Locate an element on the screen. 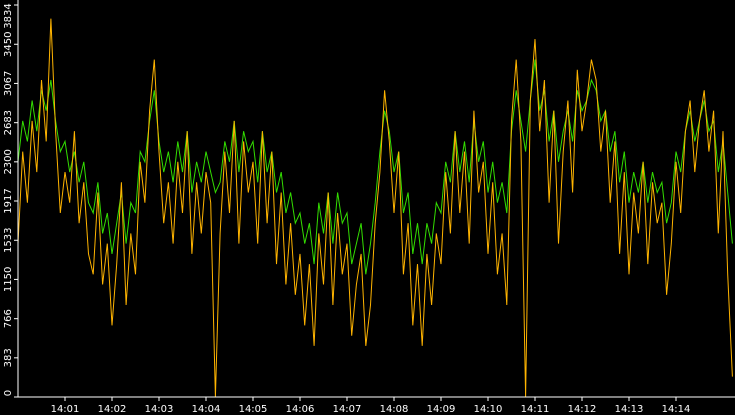 The height and width of the screenshot is (415, 735). x-tick-label: 14:08 is located at coordinates (394, 409).